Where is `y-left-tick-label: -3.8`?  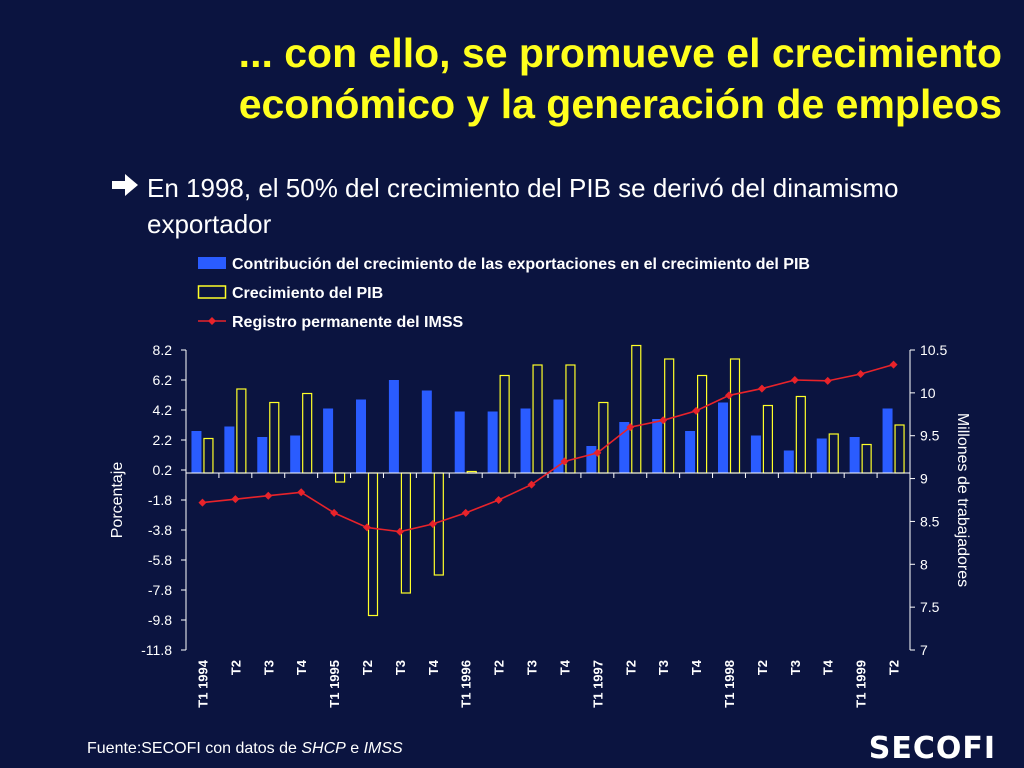
y-left-tick-label: -3.8 is located at coordinates (160, 530).